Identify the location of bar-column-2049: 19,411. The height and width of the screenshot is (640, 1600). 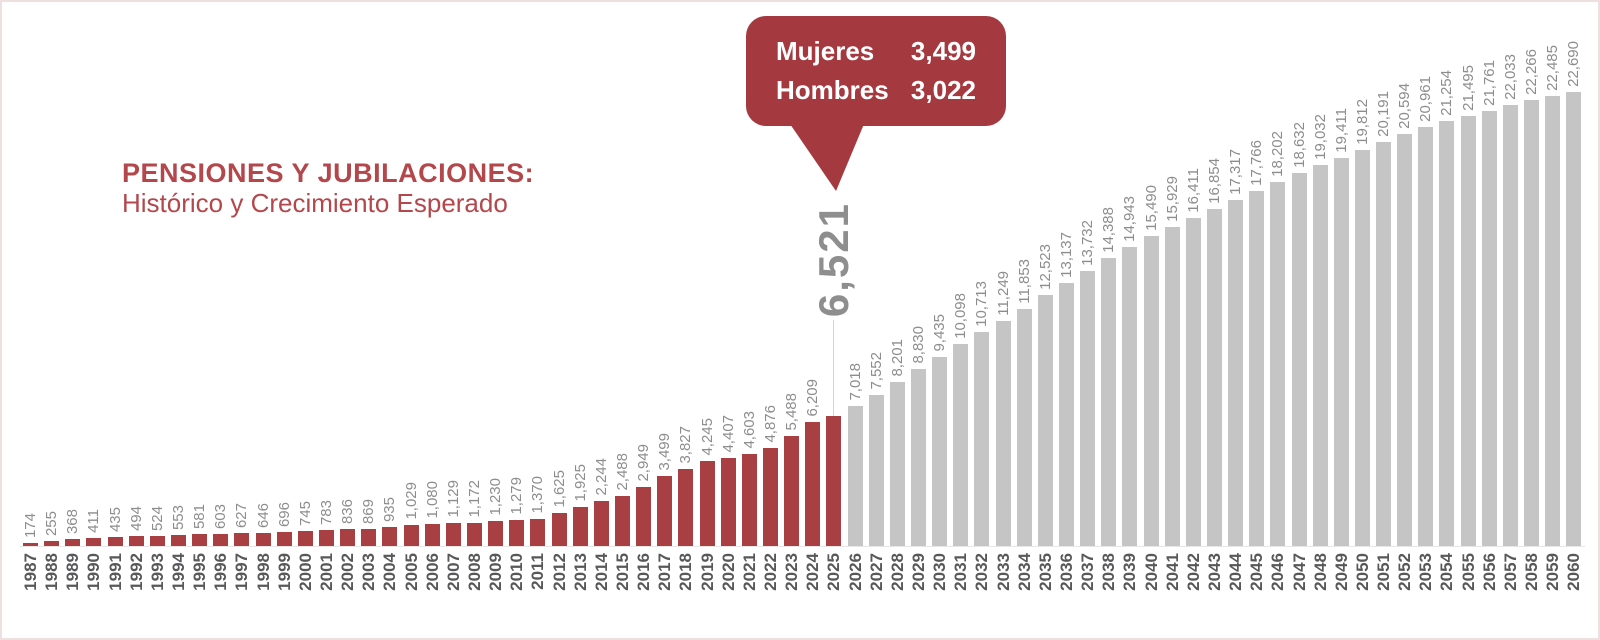
(1341, 327).